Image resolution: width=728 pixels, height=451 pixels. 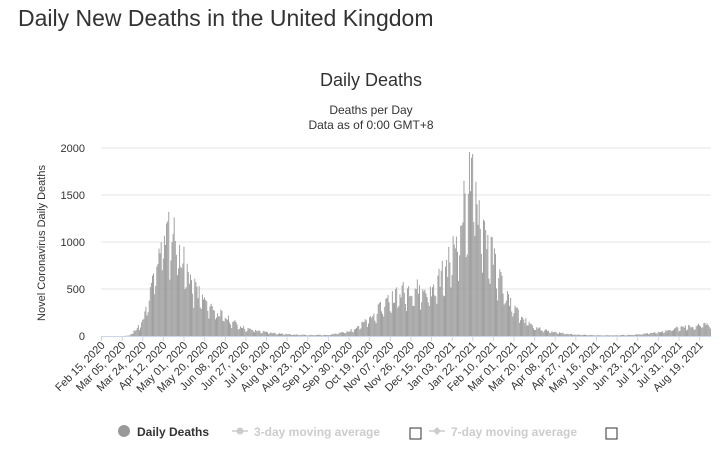 What do you see at coordinates (503, 432) in the screenshot?
I see `legend-item-7-day-average: 7-day moving average` at bounding box center [503, 432].